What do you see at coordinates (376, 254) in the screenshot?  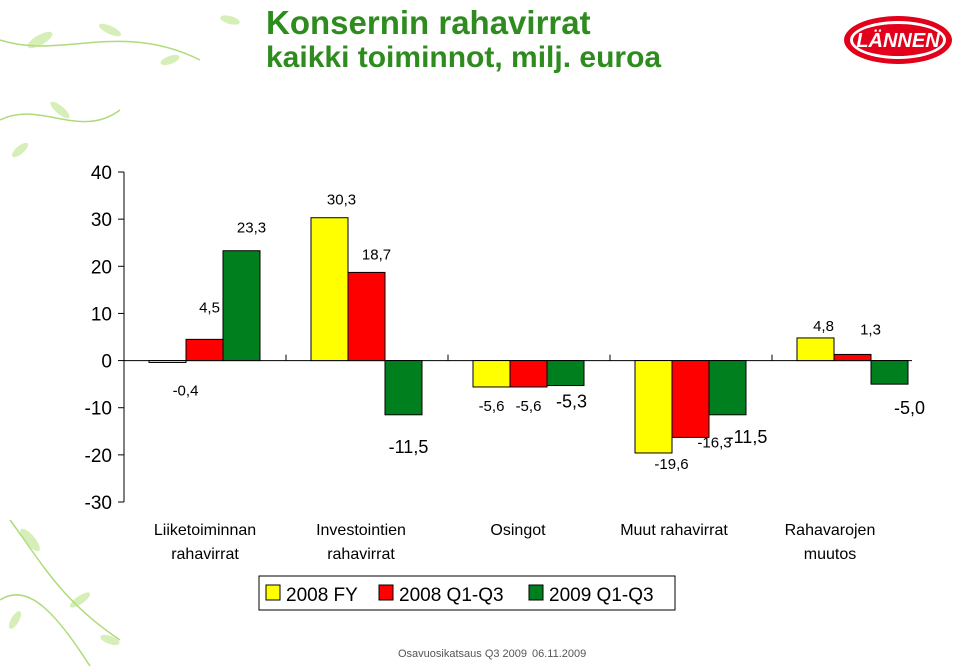 I see `data-label: 18,7` at bounding box center [376, 254].